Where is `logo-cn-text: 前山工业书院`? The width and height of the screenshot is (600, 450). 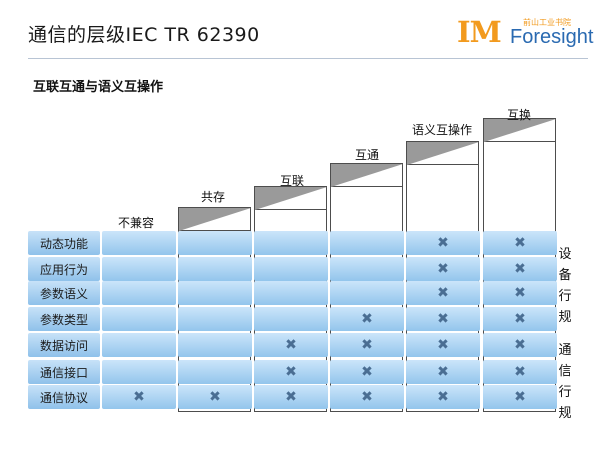 logo-cn-text: 前山工业书院 is located at coordinates (547, 22).